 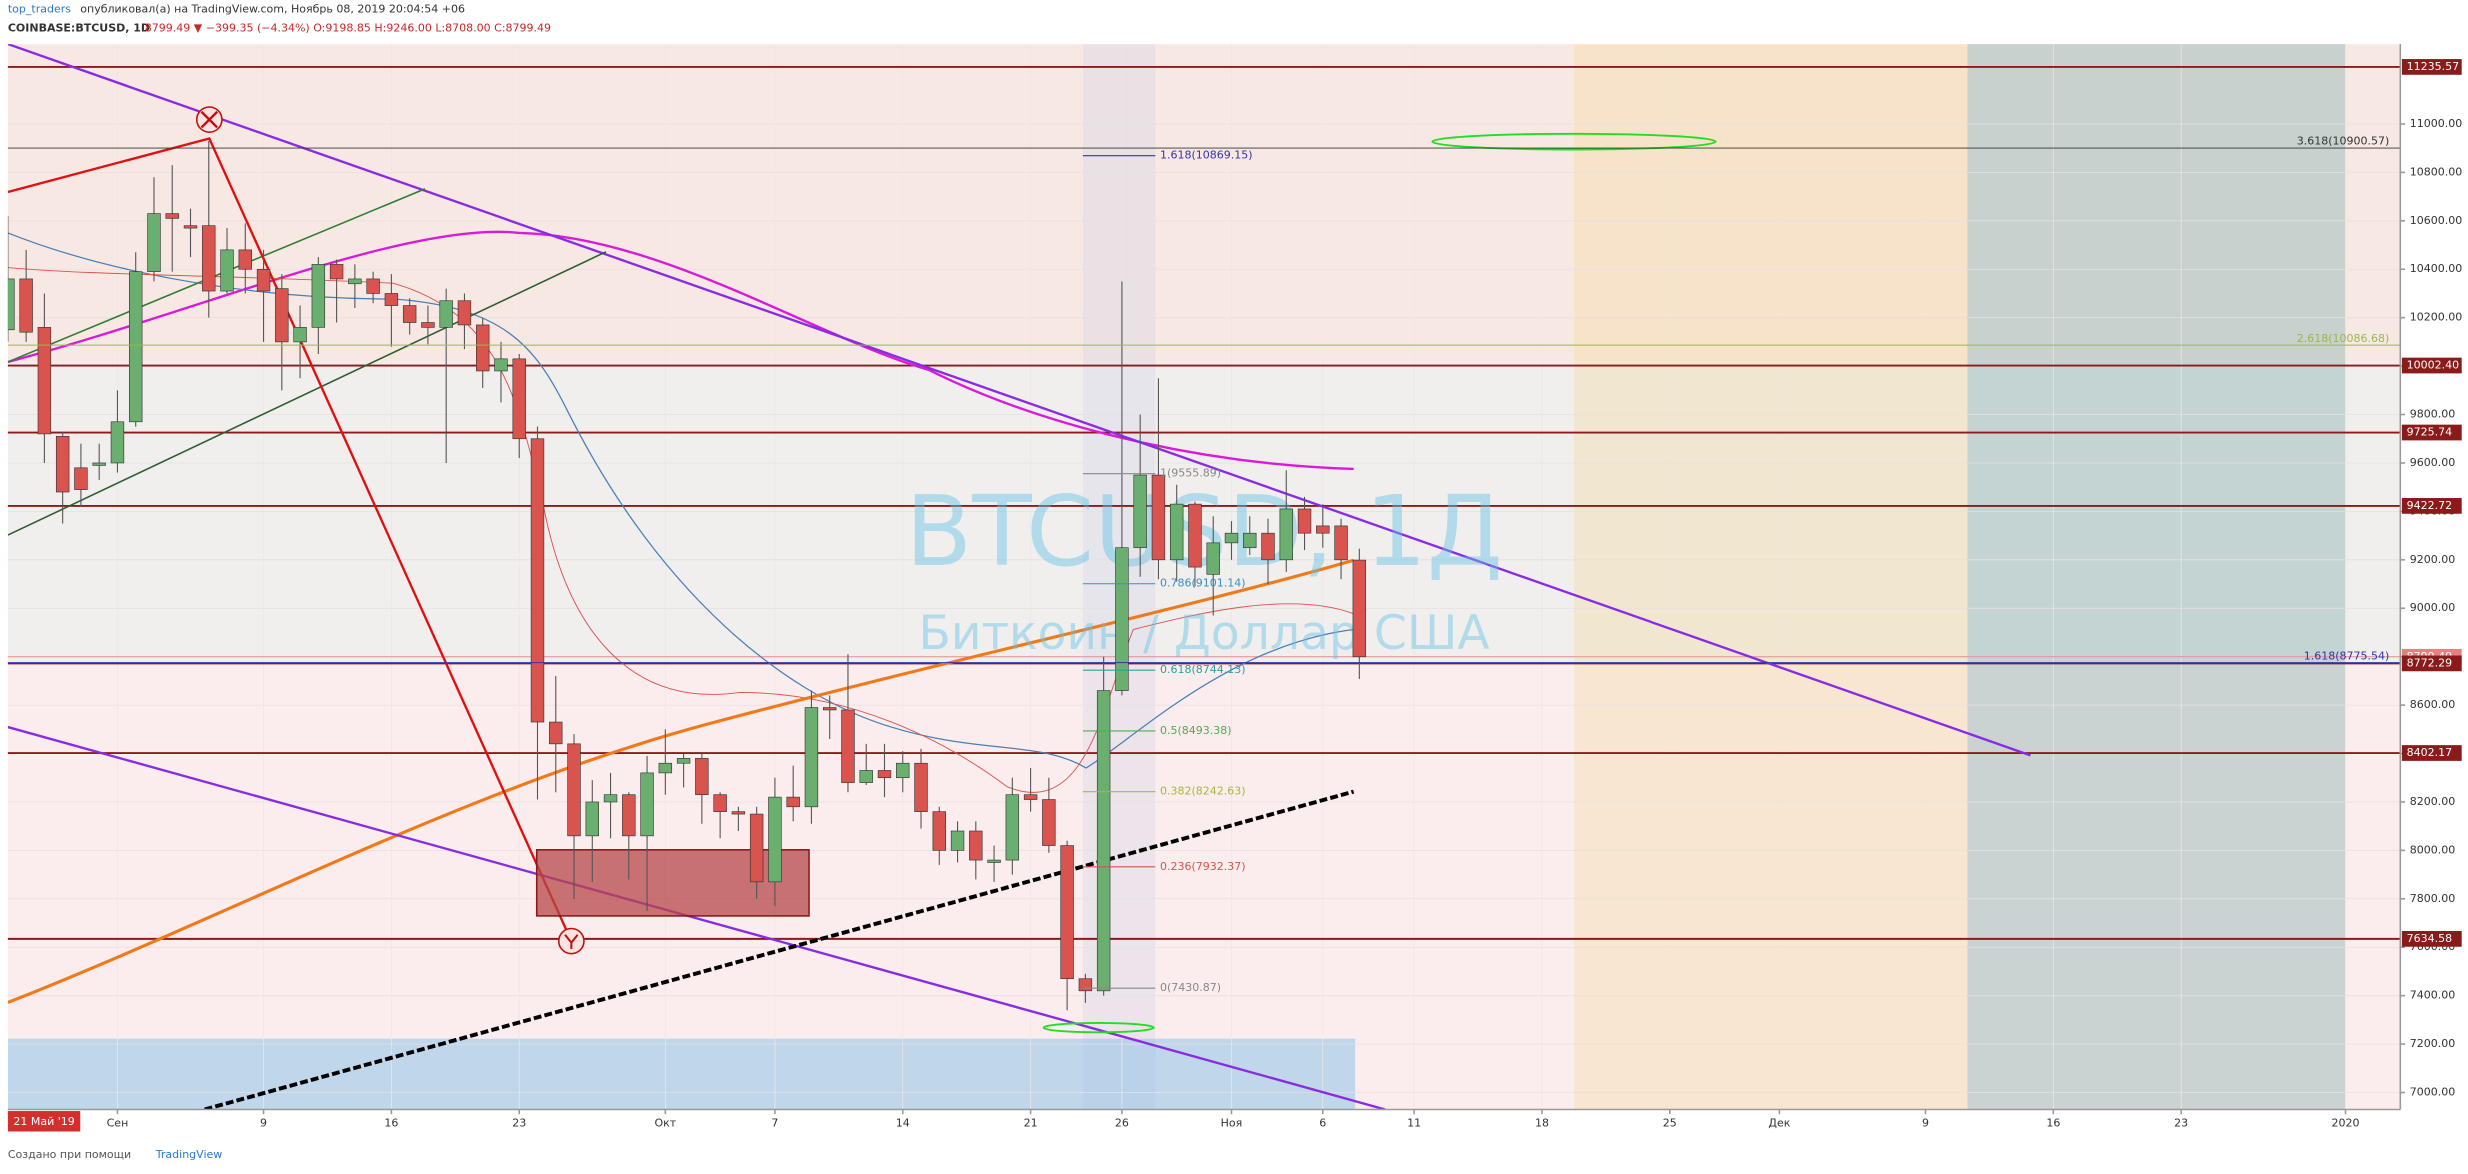 What do you see at coordinates (1190, 473) in the screenshot?
I see `fib-label: 1(9555.89)` at bounding box center [1190, 473].